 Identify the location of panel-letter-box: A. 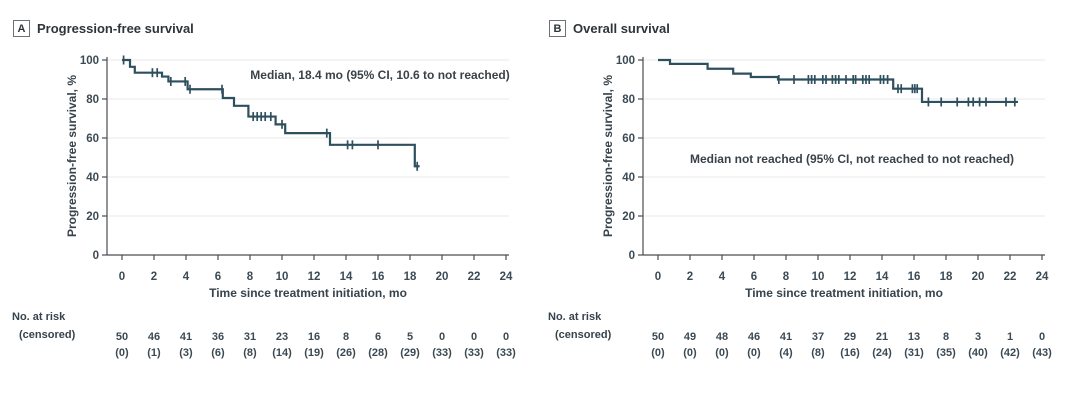
(21, 28).